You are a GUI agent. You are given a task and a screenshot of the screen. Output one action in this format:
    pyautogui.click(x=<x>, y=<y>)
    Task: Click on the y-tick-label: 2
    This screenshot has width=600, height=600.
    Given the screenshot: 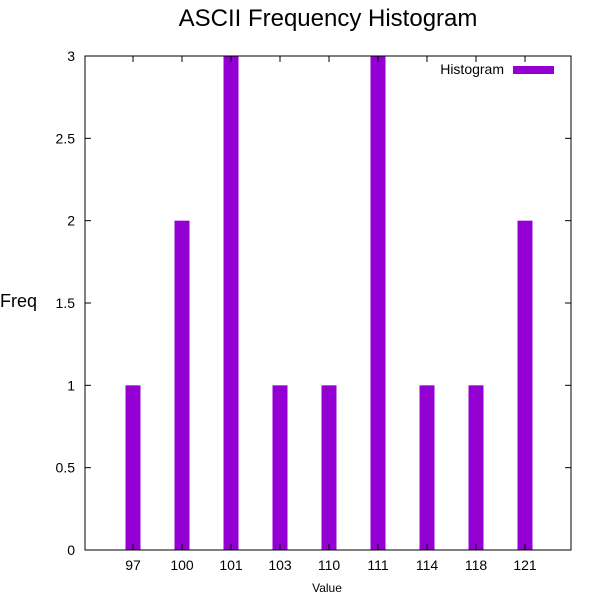 What is the action you would take?
    pyautogui.click(x=71, y=221)
    